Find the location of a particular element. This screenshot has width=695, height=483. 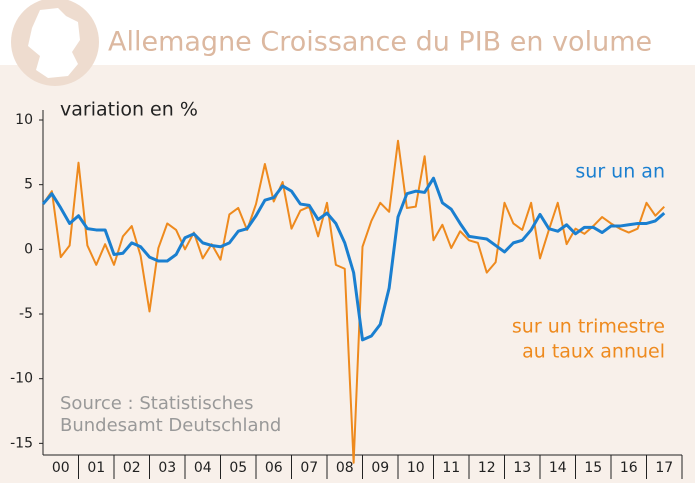

y-tick-label: -5 is located at coordinates (26, 314).